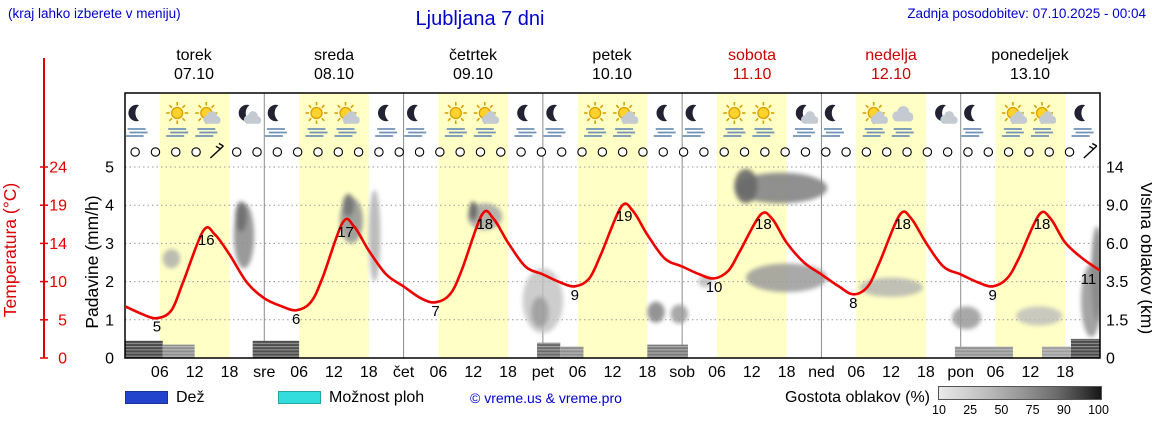  I want to click on day-name: četrtek, so click(472, 55).